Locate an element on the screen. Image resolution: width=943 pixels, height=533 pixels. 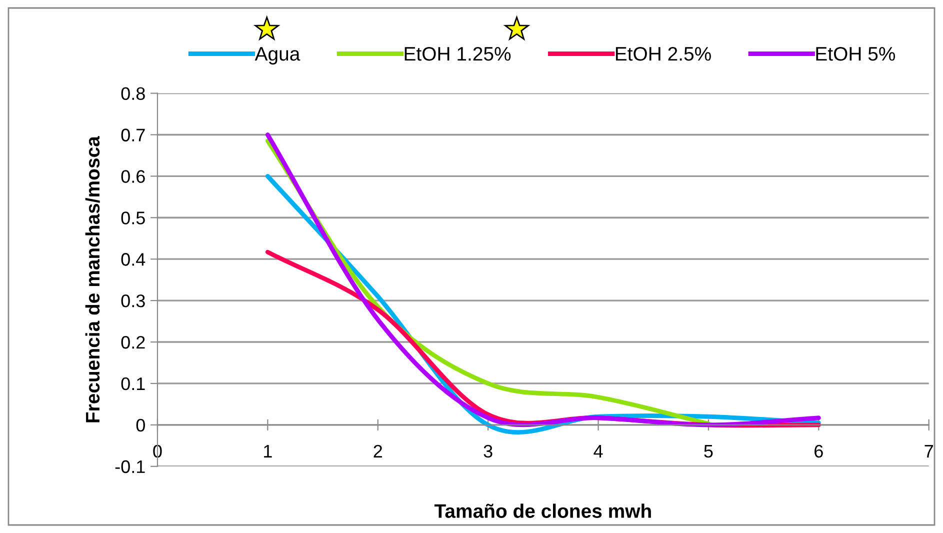
y-tick-label: -0.1 is located at coordinates (130, 467).